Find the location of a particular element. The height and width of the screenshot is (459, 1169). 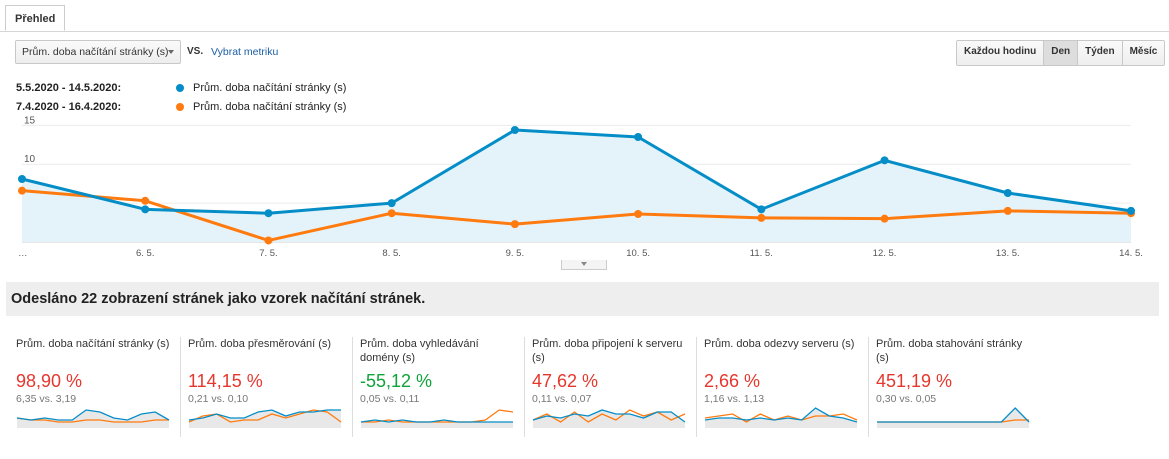

legend-date-range: 5.5.2020 - 14.5.2020: is located at coordinates (69, 88).